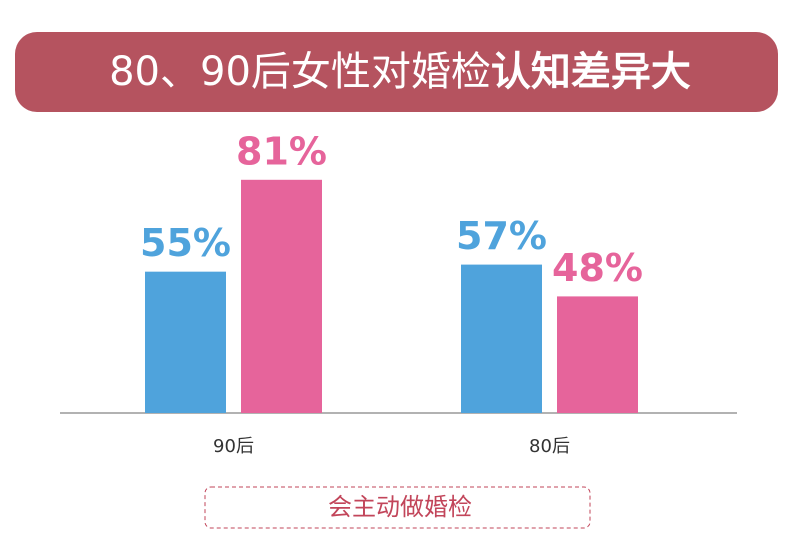 This screenshot has width=800, height=552. Describe the element at coordinates (501, 236) in the screenshot. I see `value-label: 57%` at that location.